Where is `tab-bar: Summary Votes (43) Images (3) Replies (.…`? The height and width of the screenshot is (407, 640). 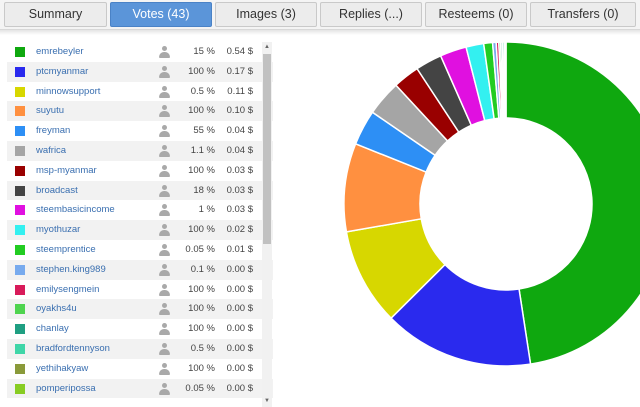
tab-bar: Summary Votes (43) Images (3) Replies (.… is located at coordinates (320, 15).